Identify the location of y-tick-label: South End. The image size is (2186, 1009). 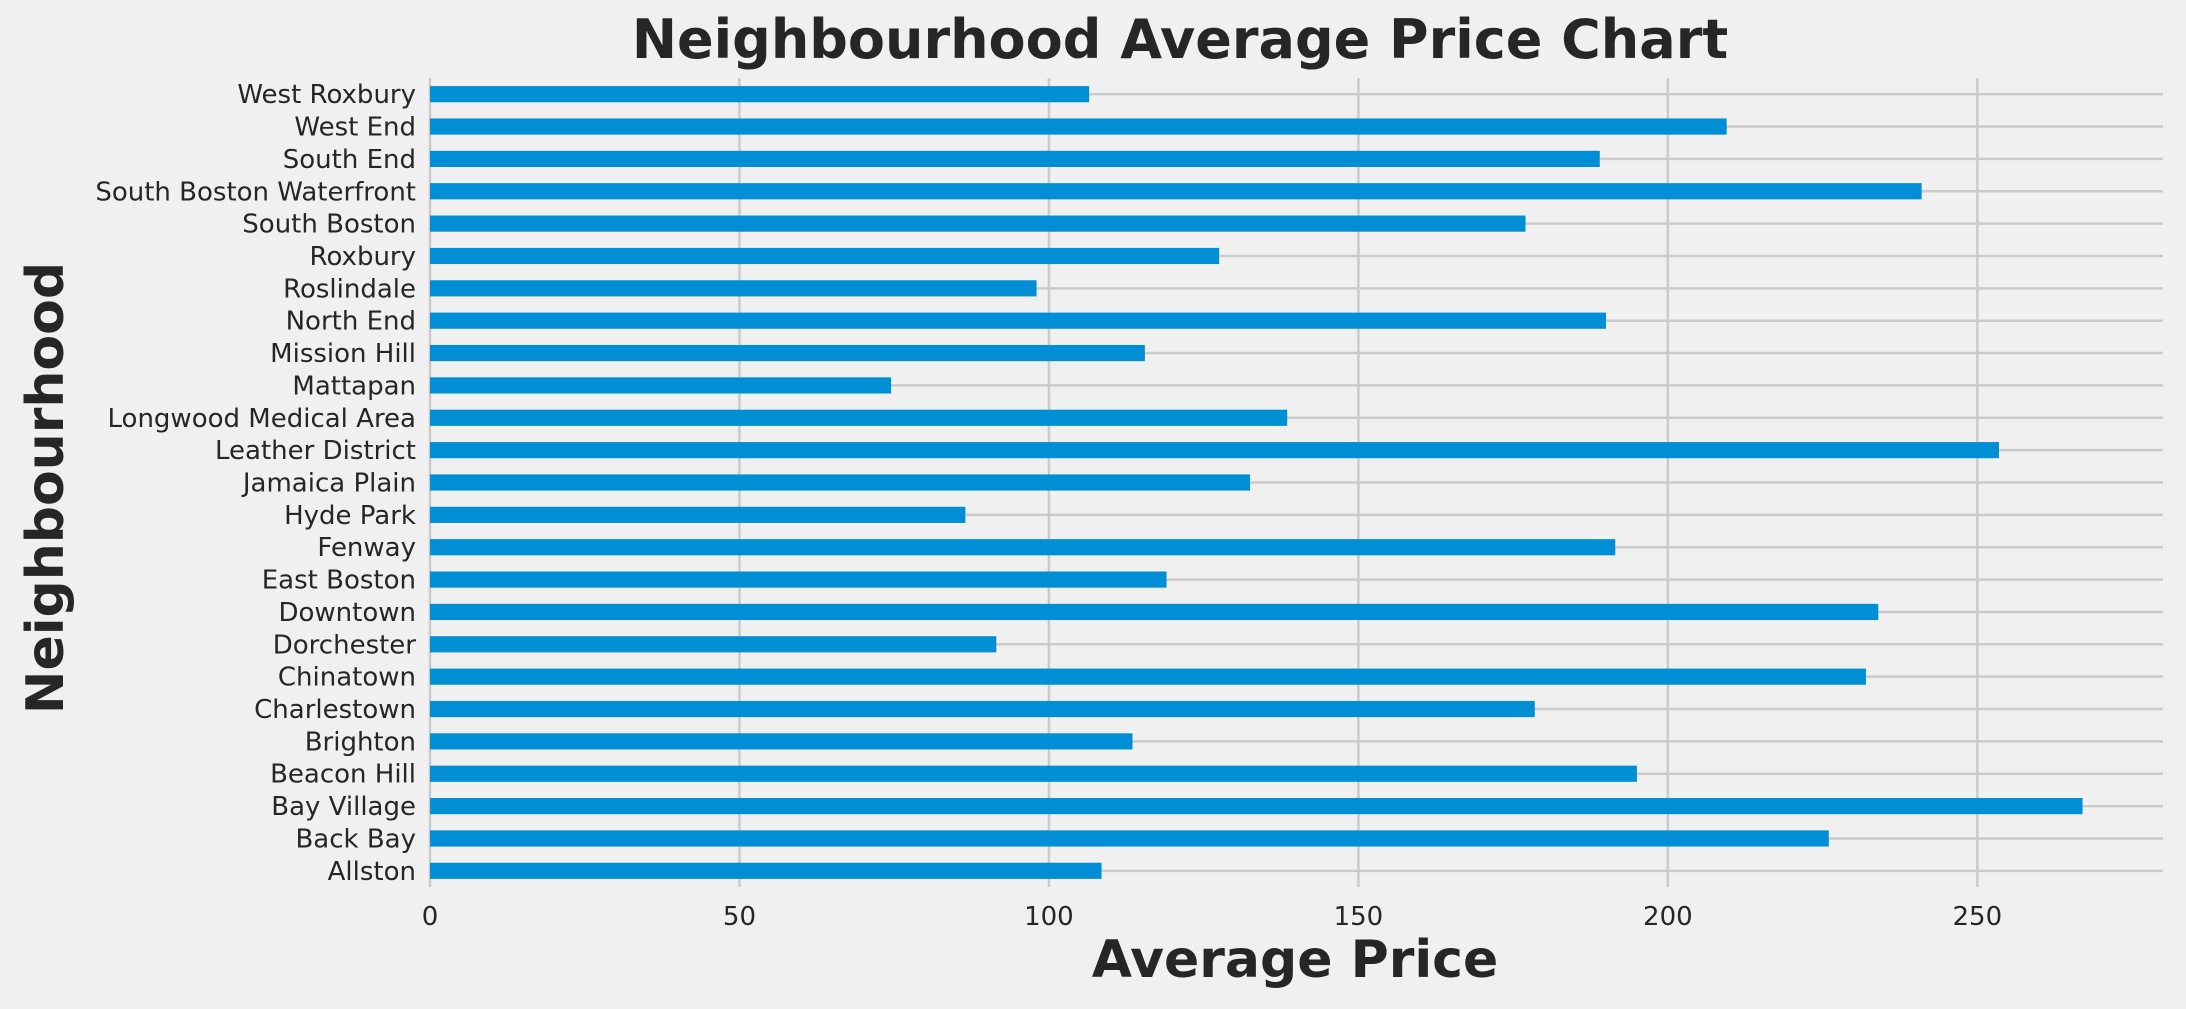
(349, 160).